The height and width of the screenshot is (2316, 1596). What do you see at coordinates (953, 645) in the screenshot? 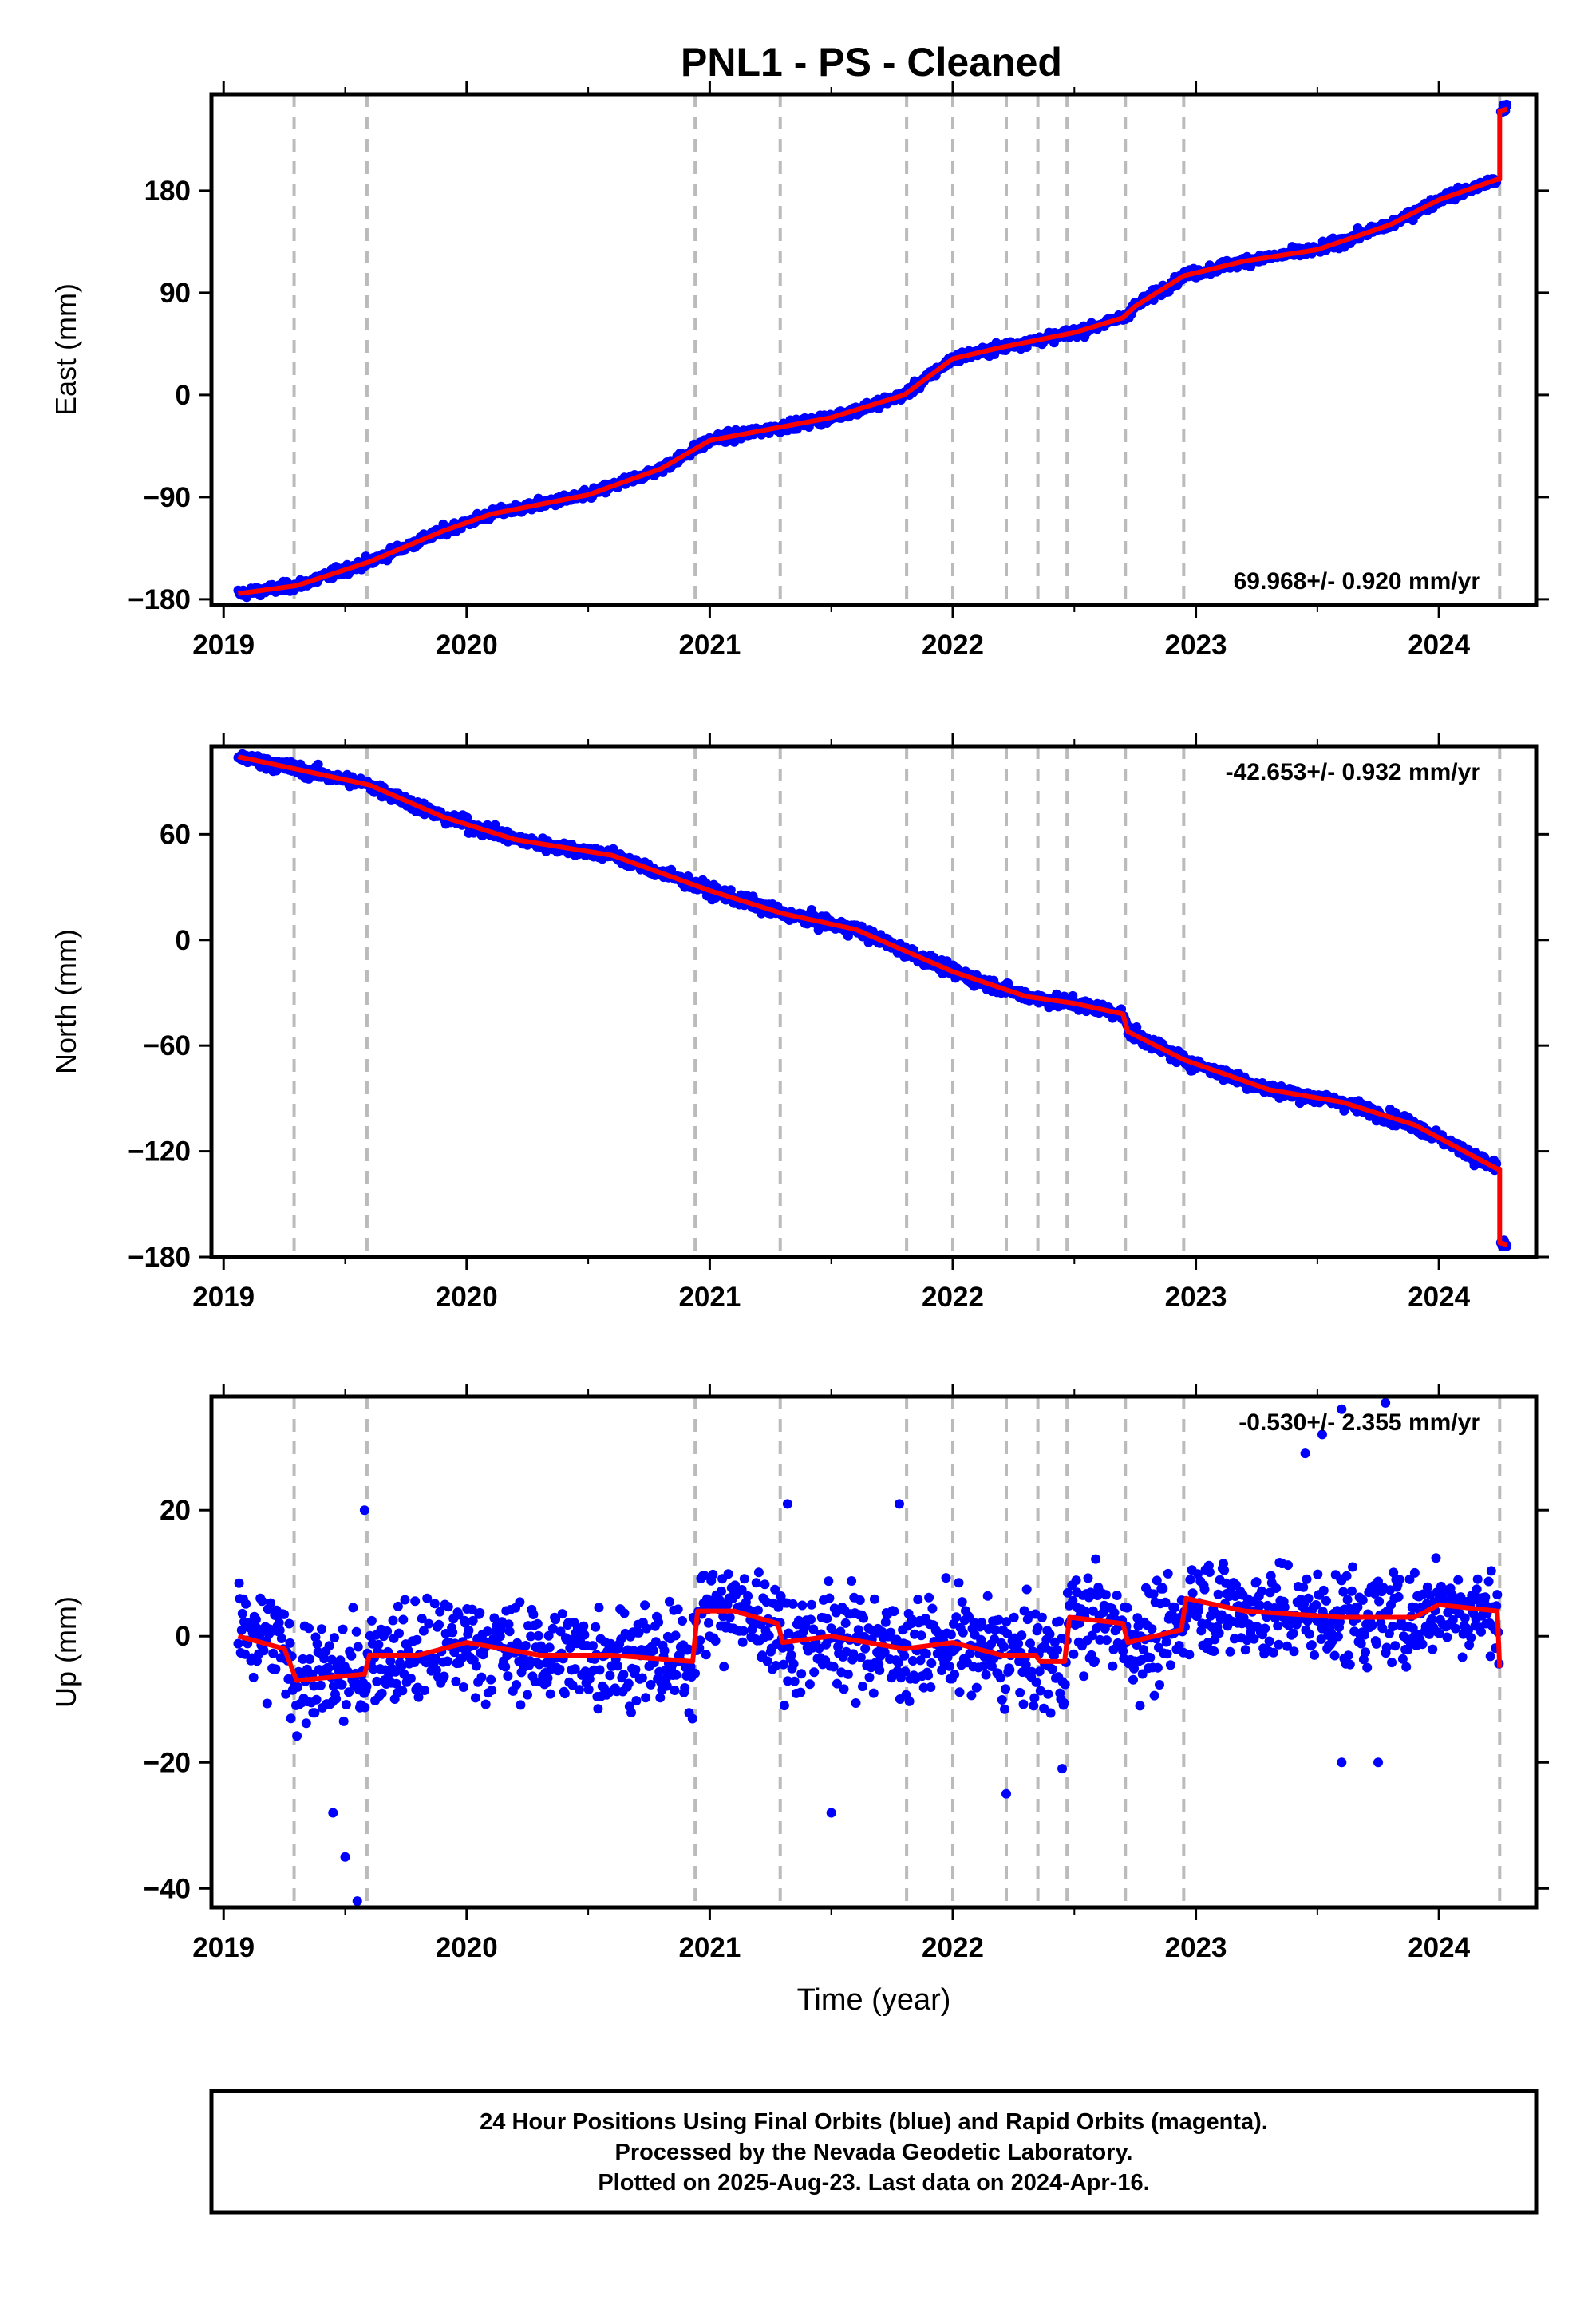
I see `x-tick-label: 2022` at bounding box center [953, 645].